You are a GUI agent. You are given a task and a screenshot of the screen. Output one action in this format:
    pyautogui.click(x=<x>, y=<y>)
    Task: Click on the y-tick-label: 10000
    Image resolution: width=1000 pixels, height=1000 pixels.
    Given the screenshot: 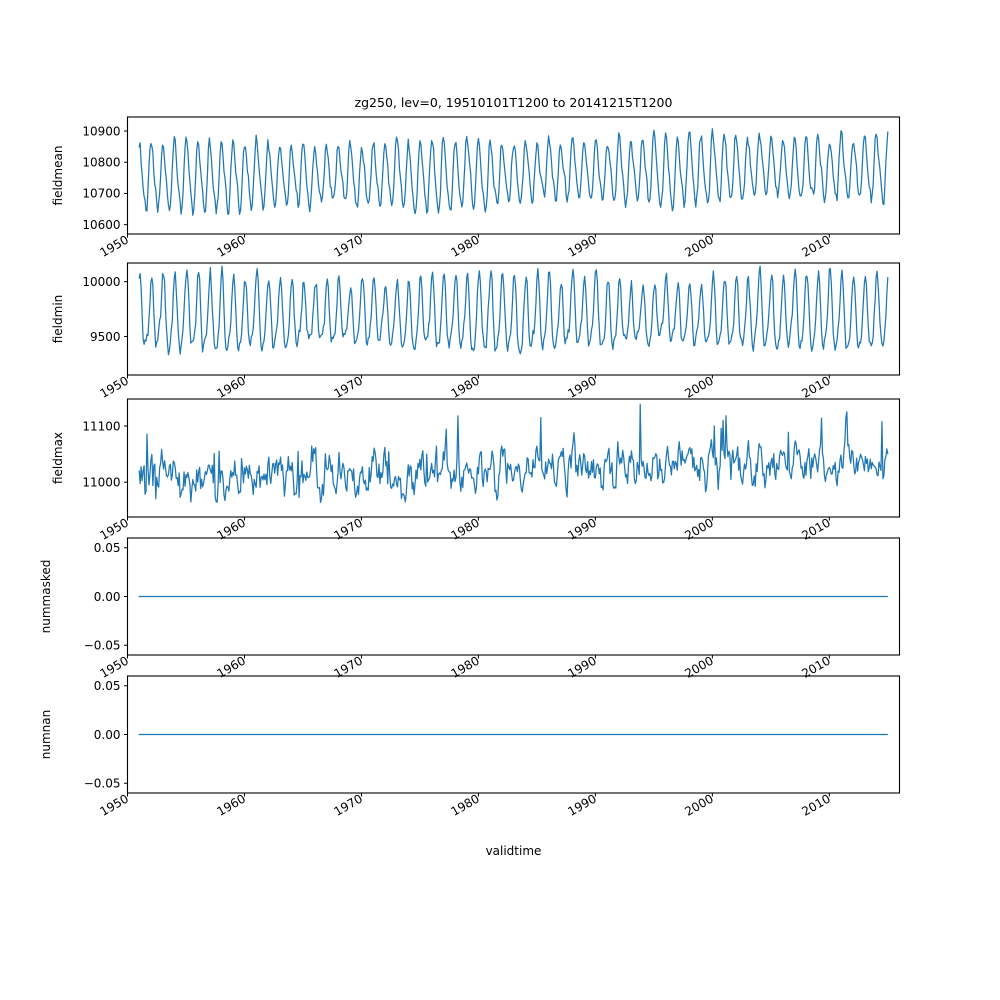 What is the action you would take?
    pyautogui.click(x=101, y=282)
    